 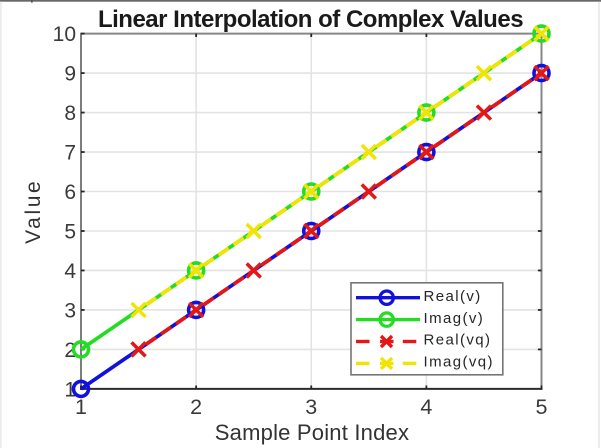 What do you see at coordinates (70, 74) in the screenshot?
I see `svg-text: 9` at bounding box center [70, 74].